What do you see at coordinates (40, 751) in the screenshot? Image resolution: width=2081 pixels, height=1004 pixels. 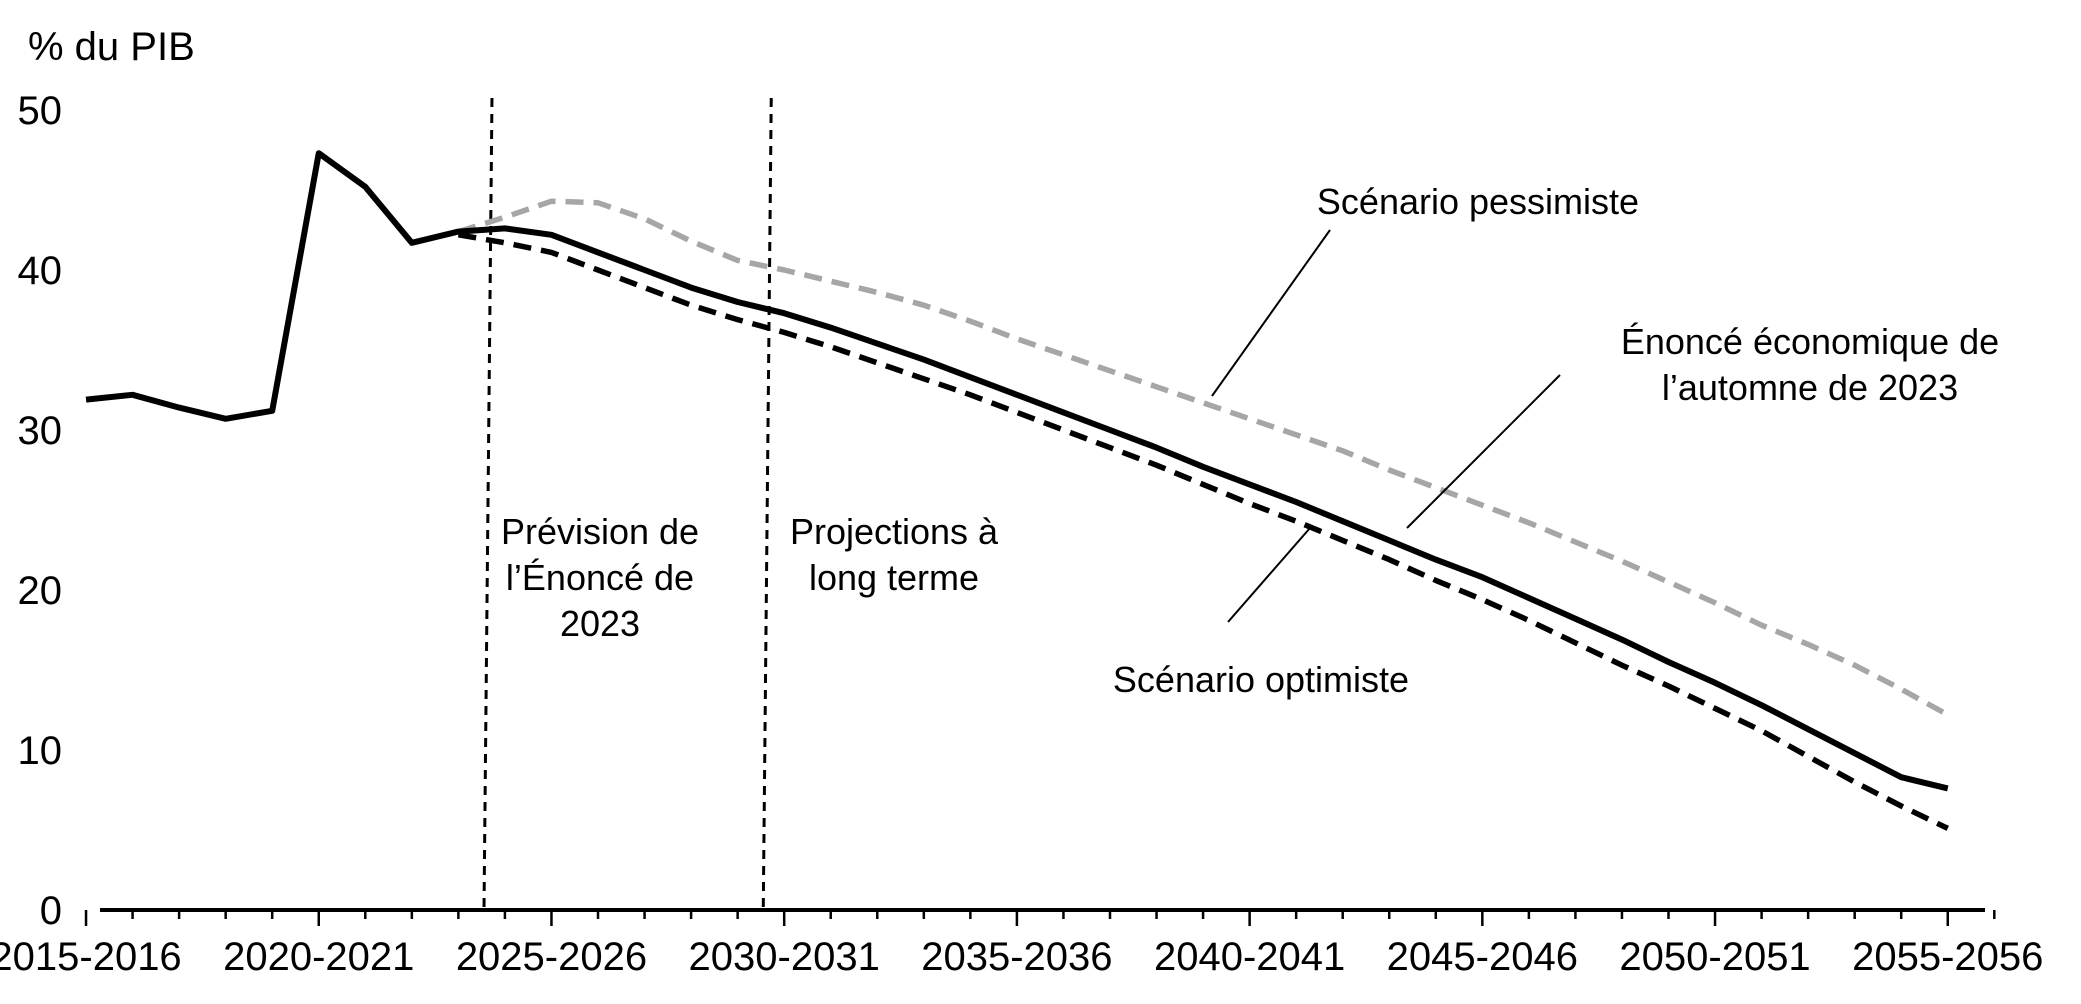 I see `y-tick-label: 10` at bounding box center [40, 751].